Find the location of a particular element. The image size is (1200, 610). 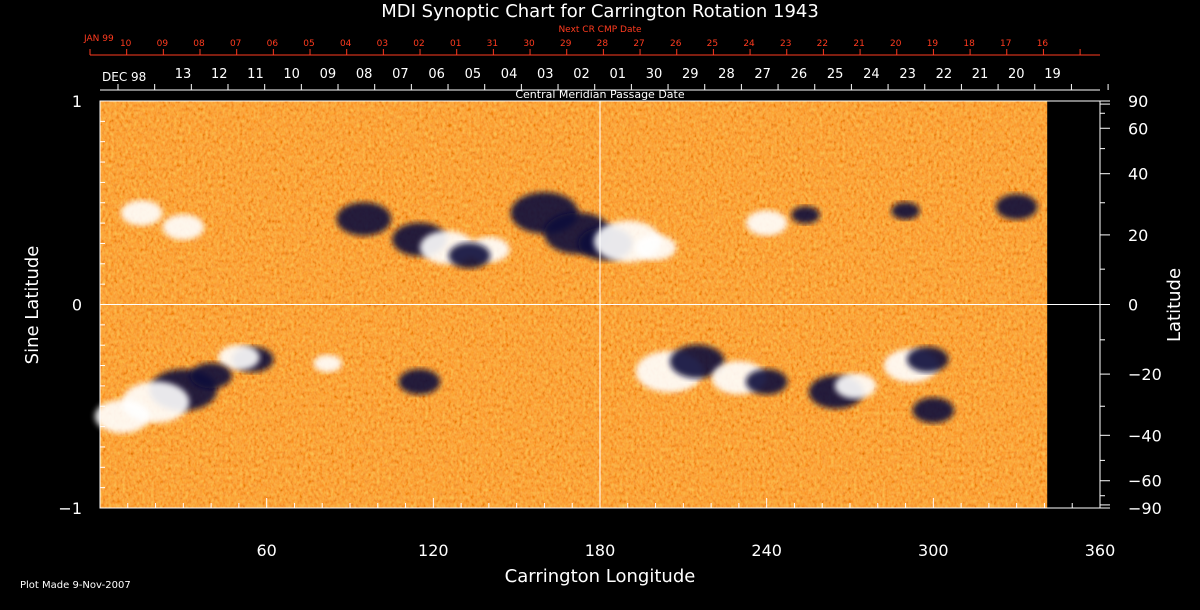

x-tick-label: 360 is located at coordinates (1100, 550).